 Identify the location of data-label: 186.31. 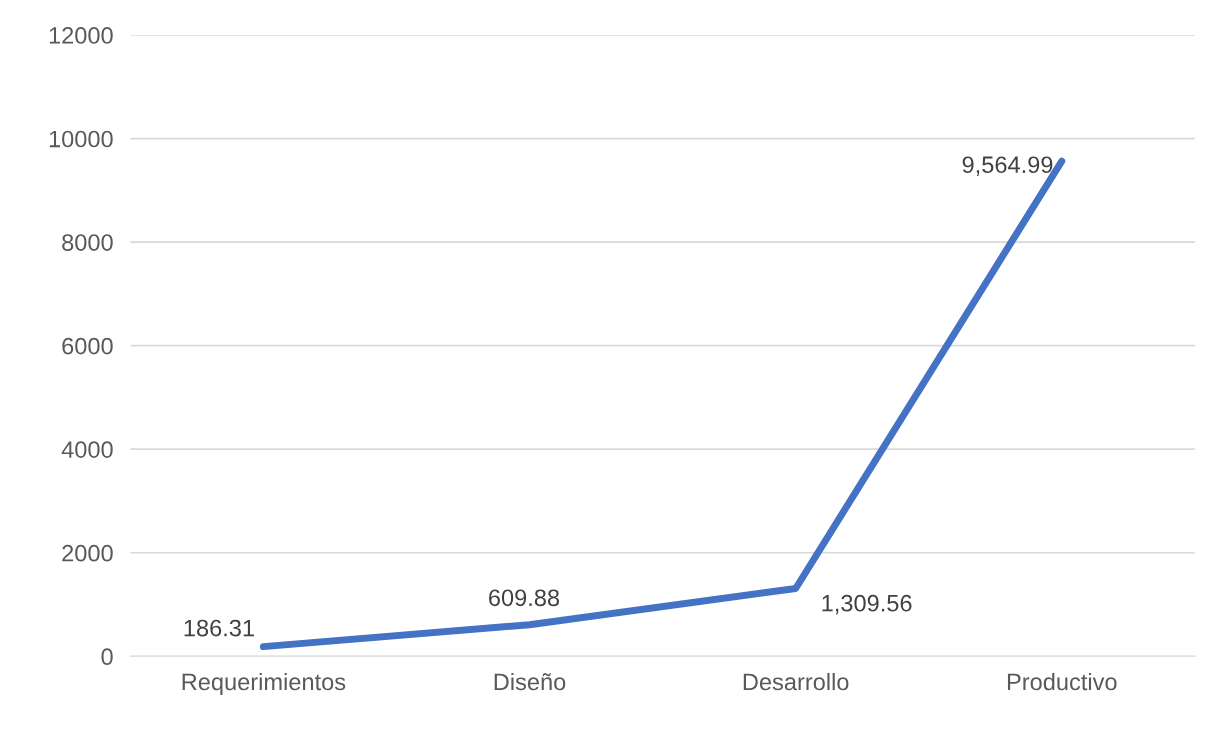
(219, 628).